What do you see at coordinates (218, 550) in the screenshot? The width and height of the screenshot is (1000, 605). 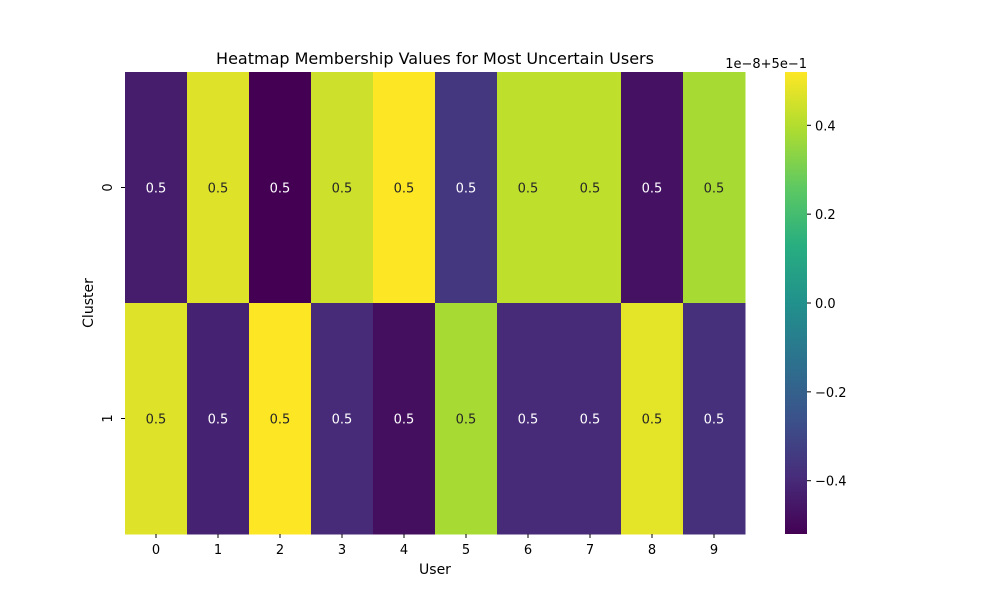 I see `x-tick-label: 1` at bounding box center [218, 550].